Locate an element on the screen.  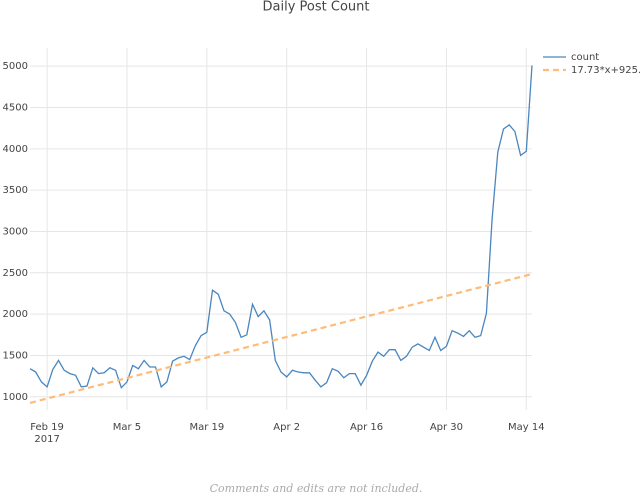
y-tick-label: 2000 is located at coordinates (15, 314).